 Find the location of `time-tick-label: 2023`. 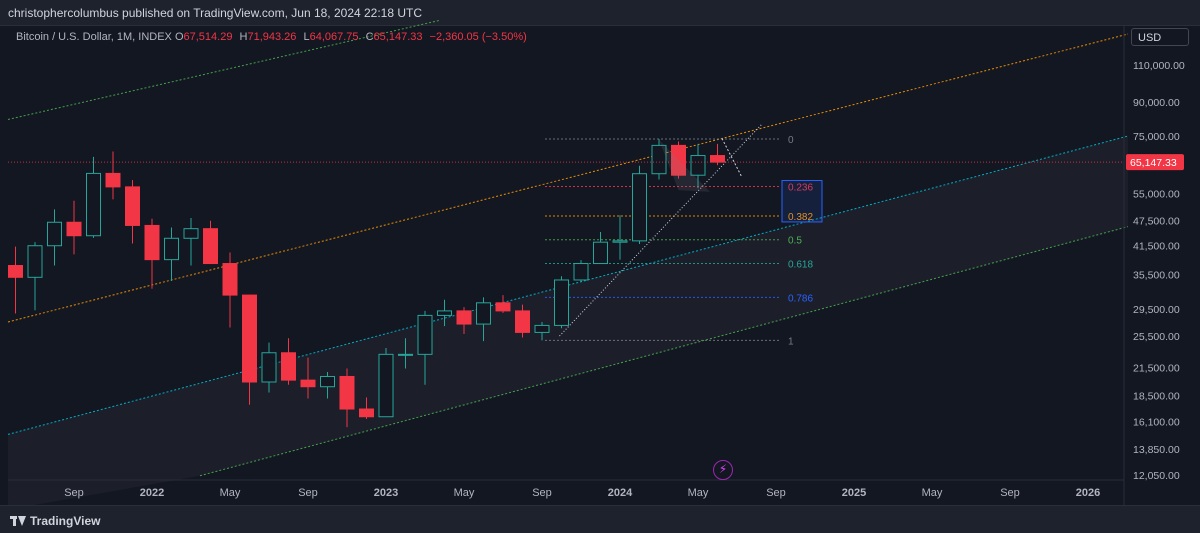

time-tick-label: 2023 is located at coordinates (386, 493).